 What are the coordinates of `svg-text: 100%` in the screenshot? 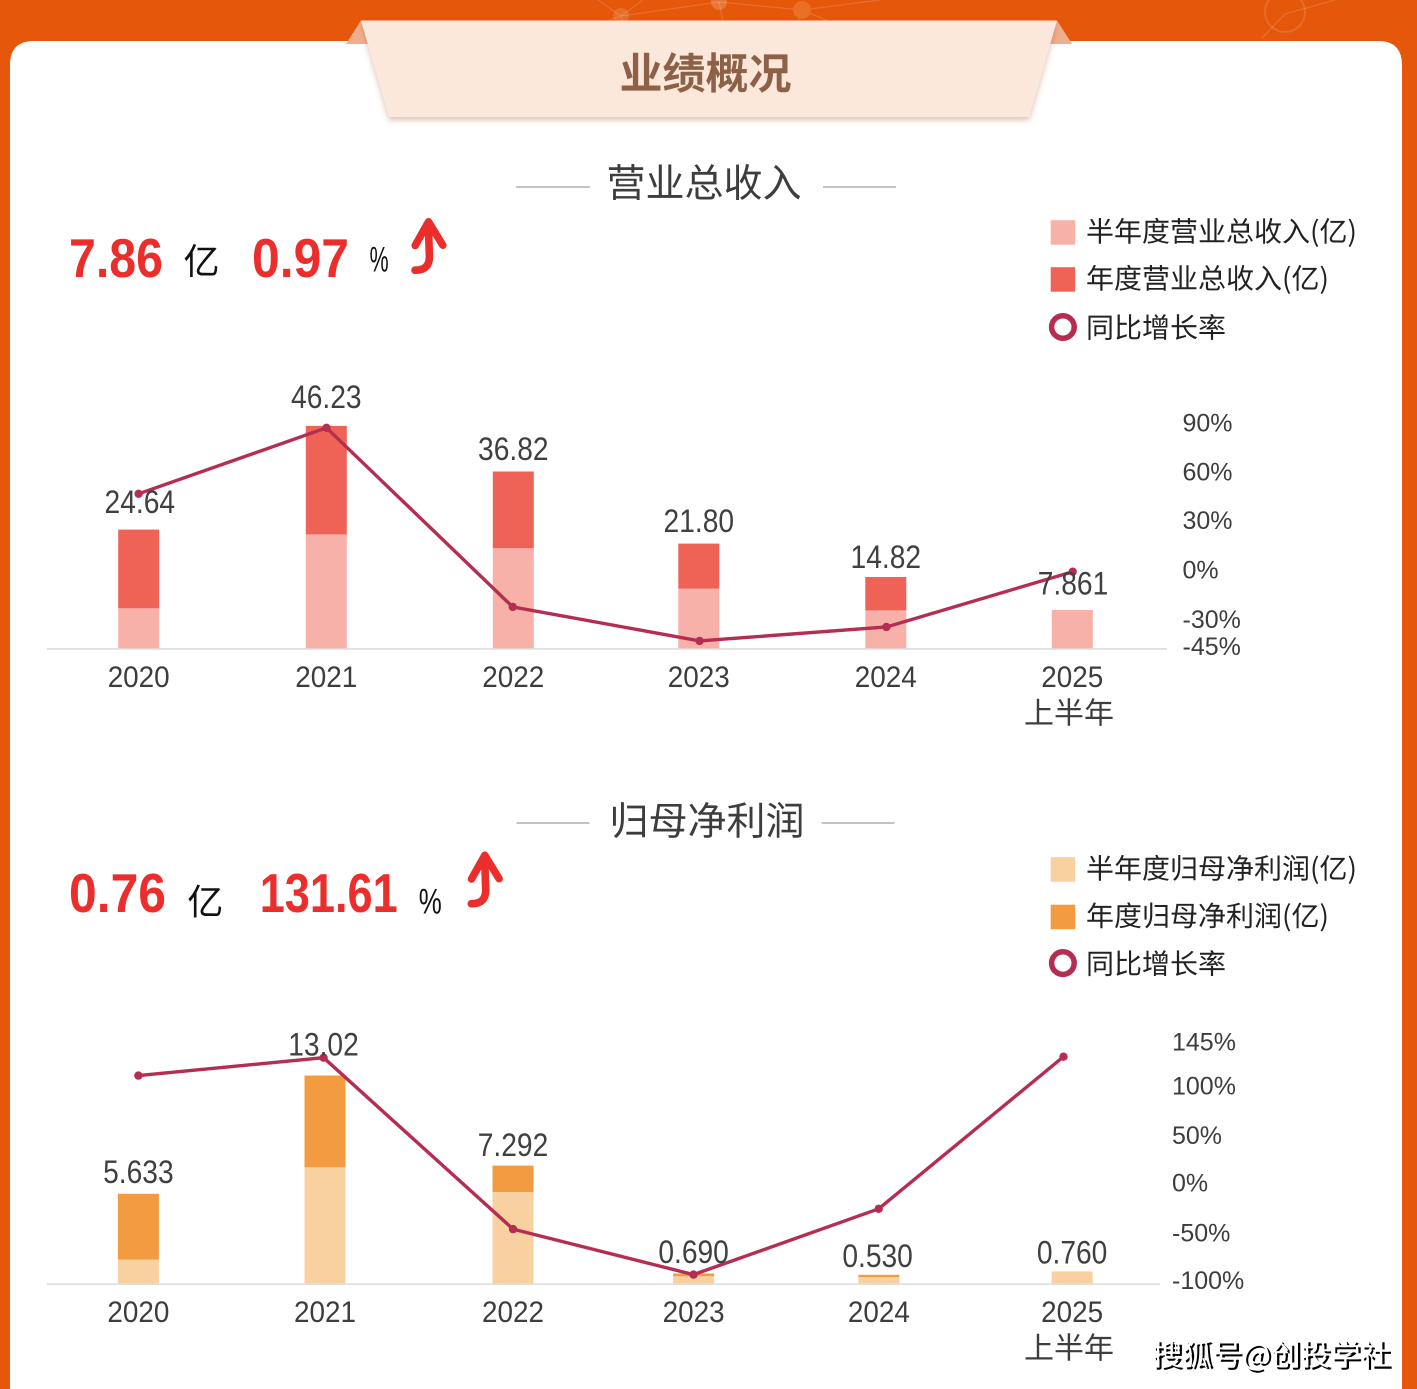 It's located at (1204, 1087).